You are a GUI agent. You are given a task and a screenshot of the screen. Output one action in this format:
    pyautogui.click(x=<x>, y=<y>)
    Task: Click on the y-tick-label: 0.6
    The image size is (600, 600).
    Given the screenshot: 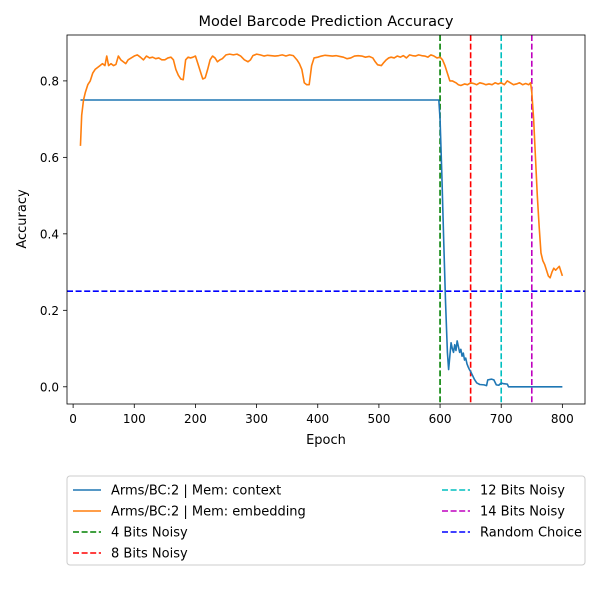 What is the action you would take?
    pyautogui.click(x=49, y=158)
    